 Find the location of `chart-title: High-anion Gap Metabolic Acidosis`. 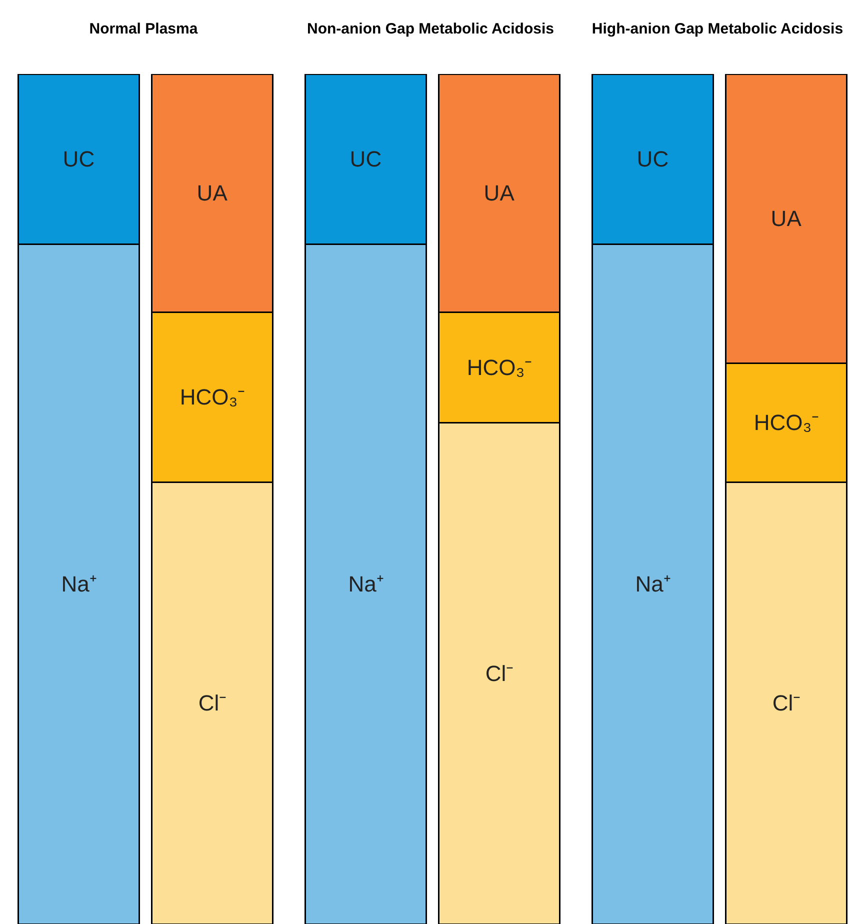

chart-title: High-anion Gap Metabolic Acidosis is located at coordinates (718, 29).